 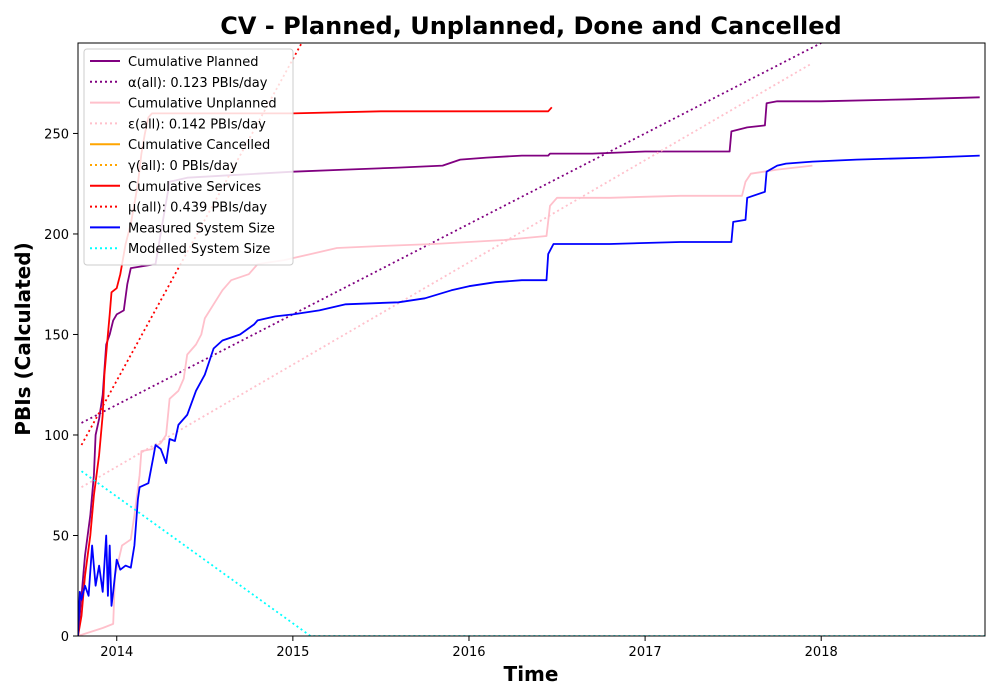 I want to click on x-tick-label: 2014, so click(x=116, y=652).